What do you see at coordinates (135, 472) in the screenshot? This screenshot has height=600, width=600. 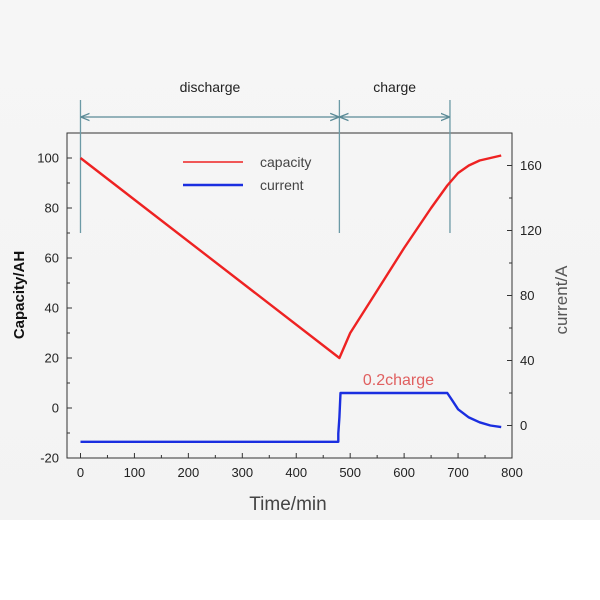 I see `x-tick-label: 100` at bounding box center [135, 472].